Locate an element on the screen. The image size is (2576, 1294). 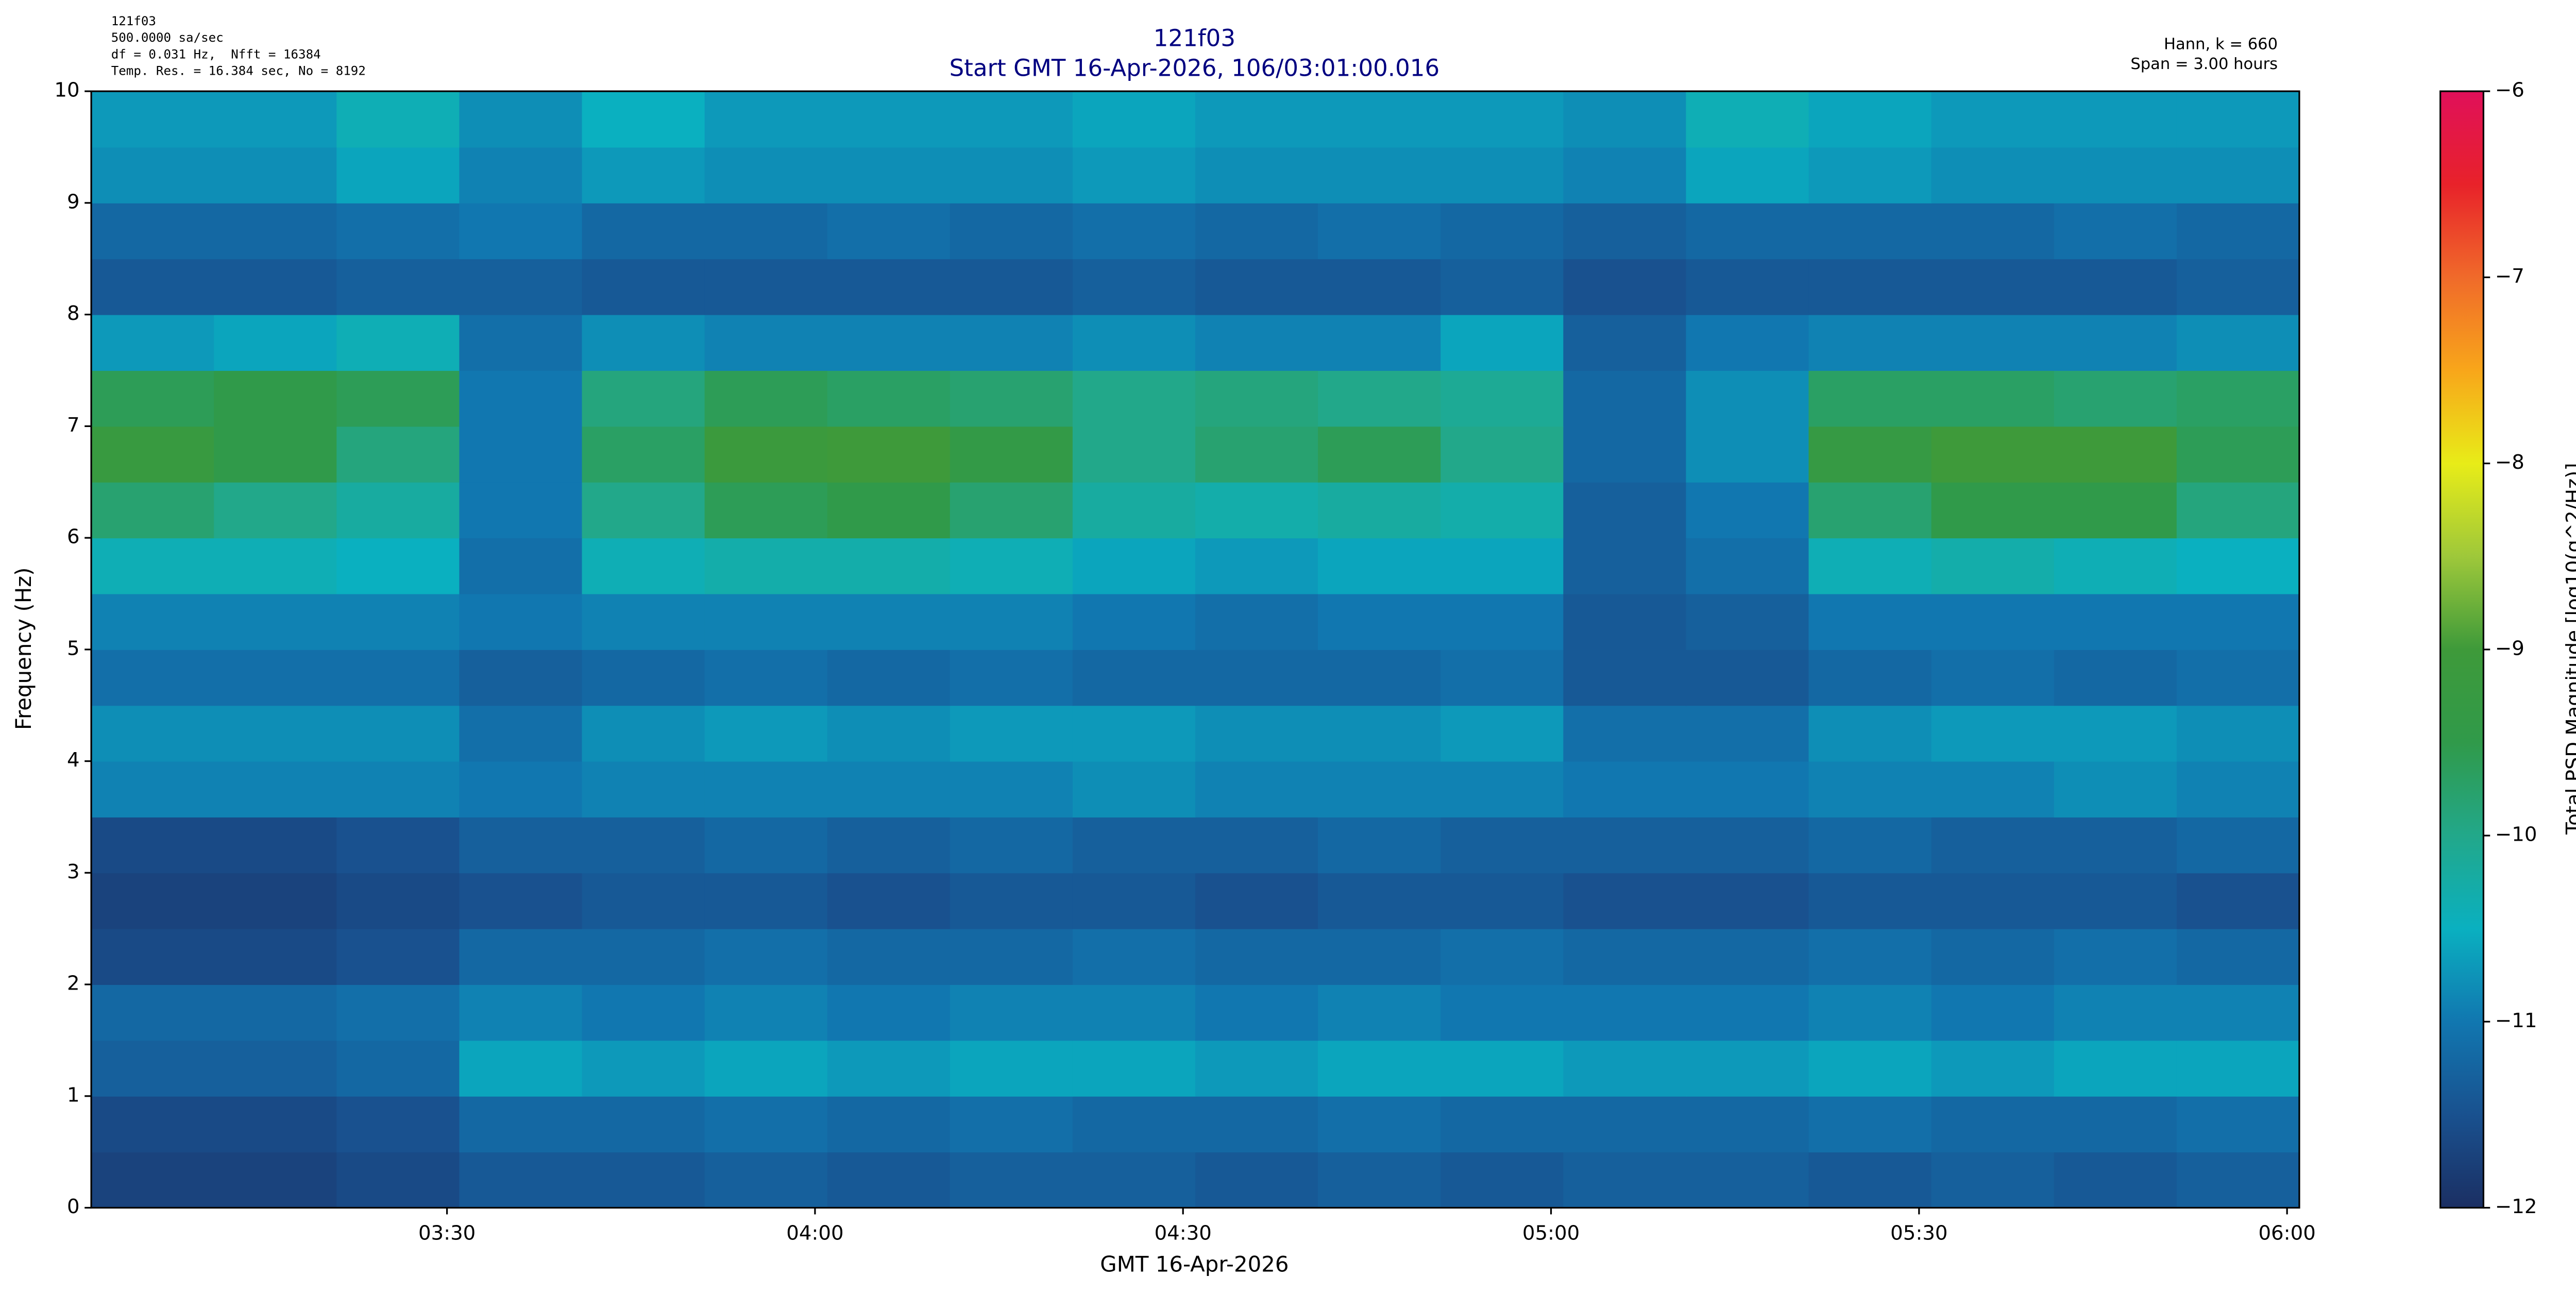
chart-subtitle: Start GMT 16-Apr-2026, 106/03:01:00.016 is located at coordinates (1195, 67).